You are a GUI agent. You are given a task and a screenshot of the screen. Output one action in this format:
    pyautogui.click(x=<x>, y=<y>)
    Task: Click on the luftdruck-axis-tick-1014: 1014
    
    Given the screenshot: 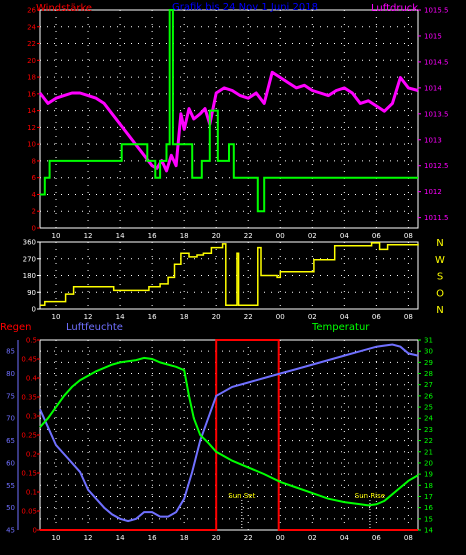 What is the action you would take?
    pyautogui.click(x=433, y=88)
    